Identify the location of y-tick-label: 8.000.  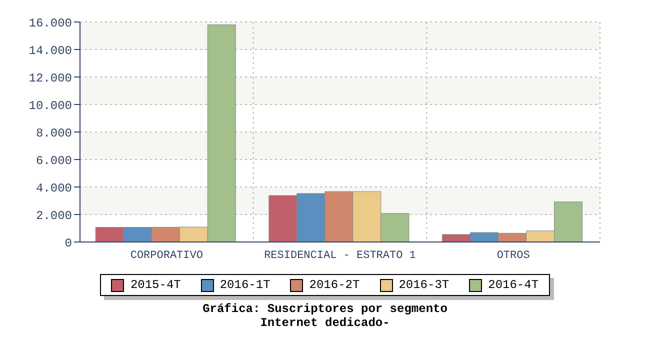
(54, 133).